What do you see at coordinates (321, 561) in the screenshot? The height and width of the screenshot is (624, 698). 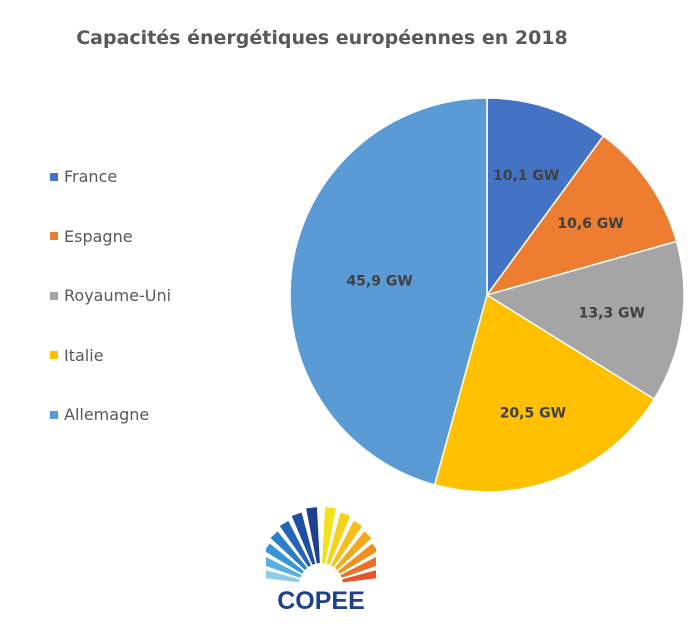 I see `copee-logo: COPEE` at bounding box center [321, 561].